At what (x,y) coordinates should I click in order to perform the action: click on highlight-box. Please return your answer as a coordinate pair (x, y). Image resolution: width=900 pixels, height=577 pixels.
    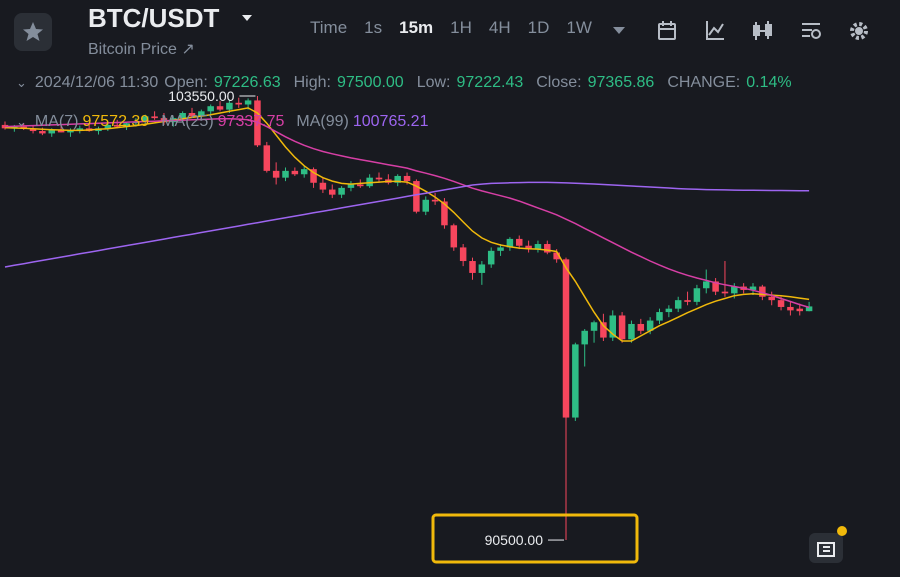
    Looking at the image, I should click on (535, 538).